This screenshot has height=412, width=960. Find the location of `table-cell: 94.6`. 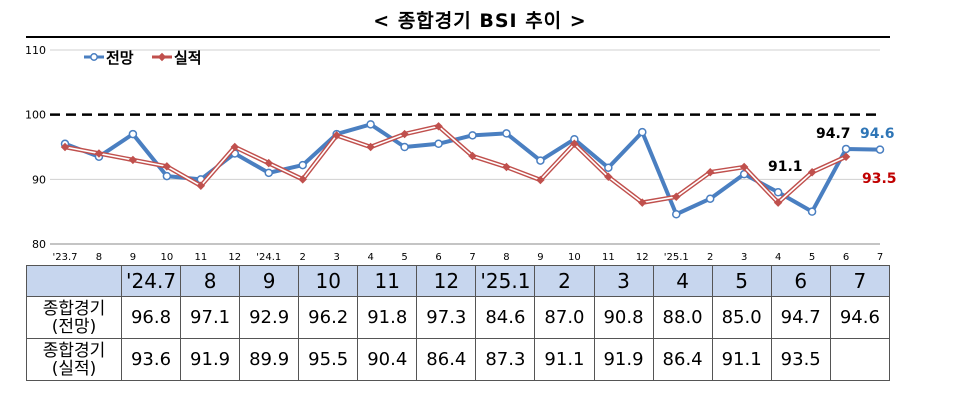

table-cell: 94.6 is located at coordinates (860, 317).